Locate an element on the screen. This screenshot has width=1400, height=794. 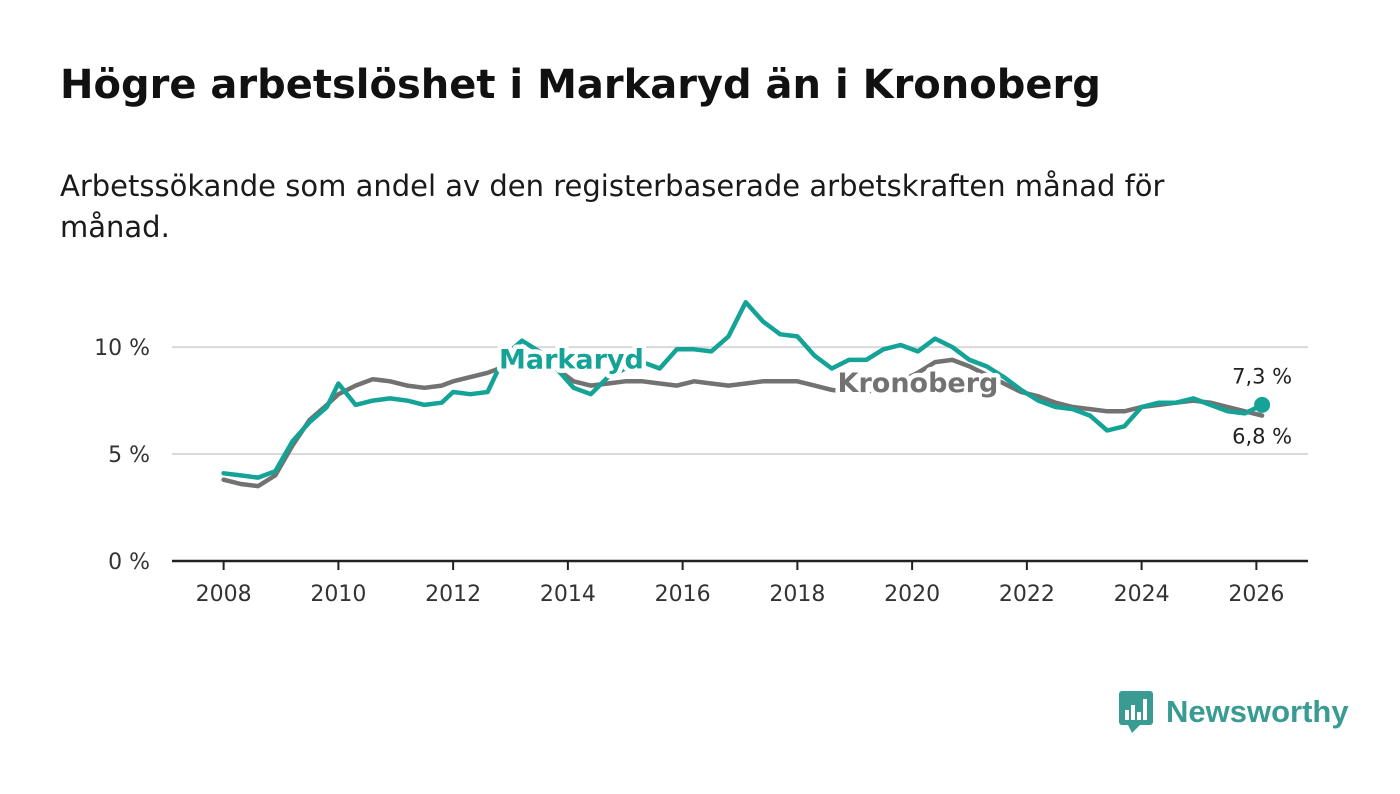
brand-name: Newsworthy is located at coordinates (1257, 711).